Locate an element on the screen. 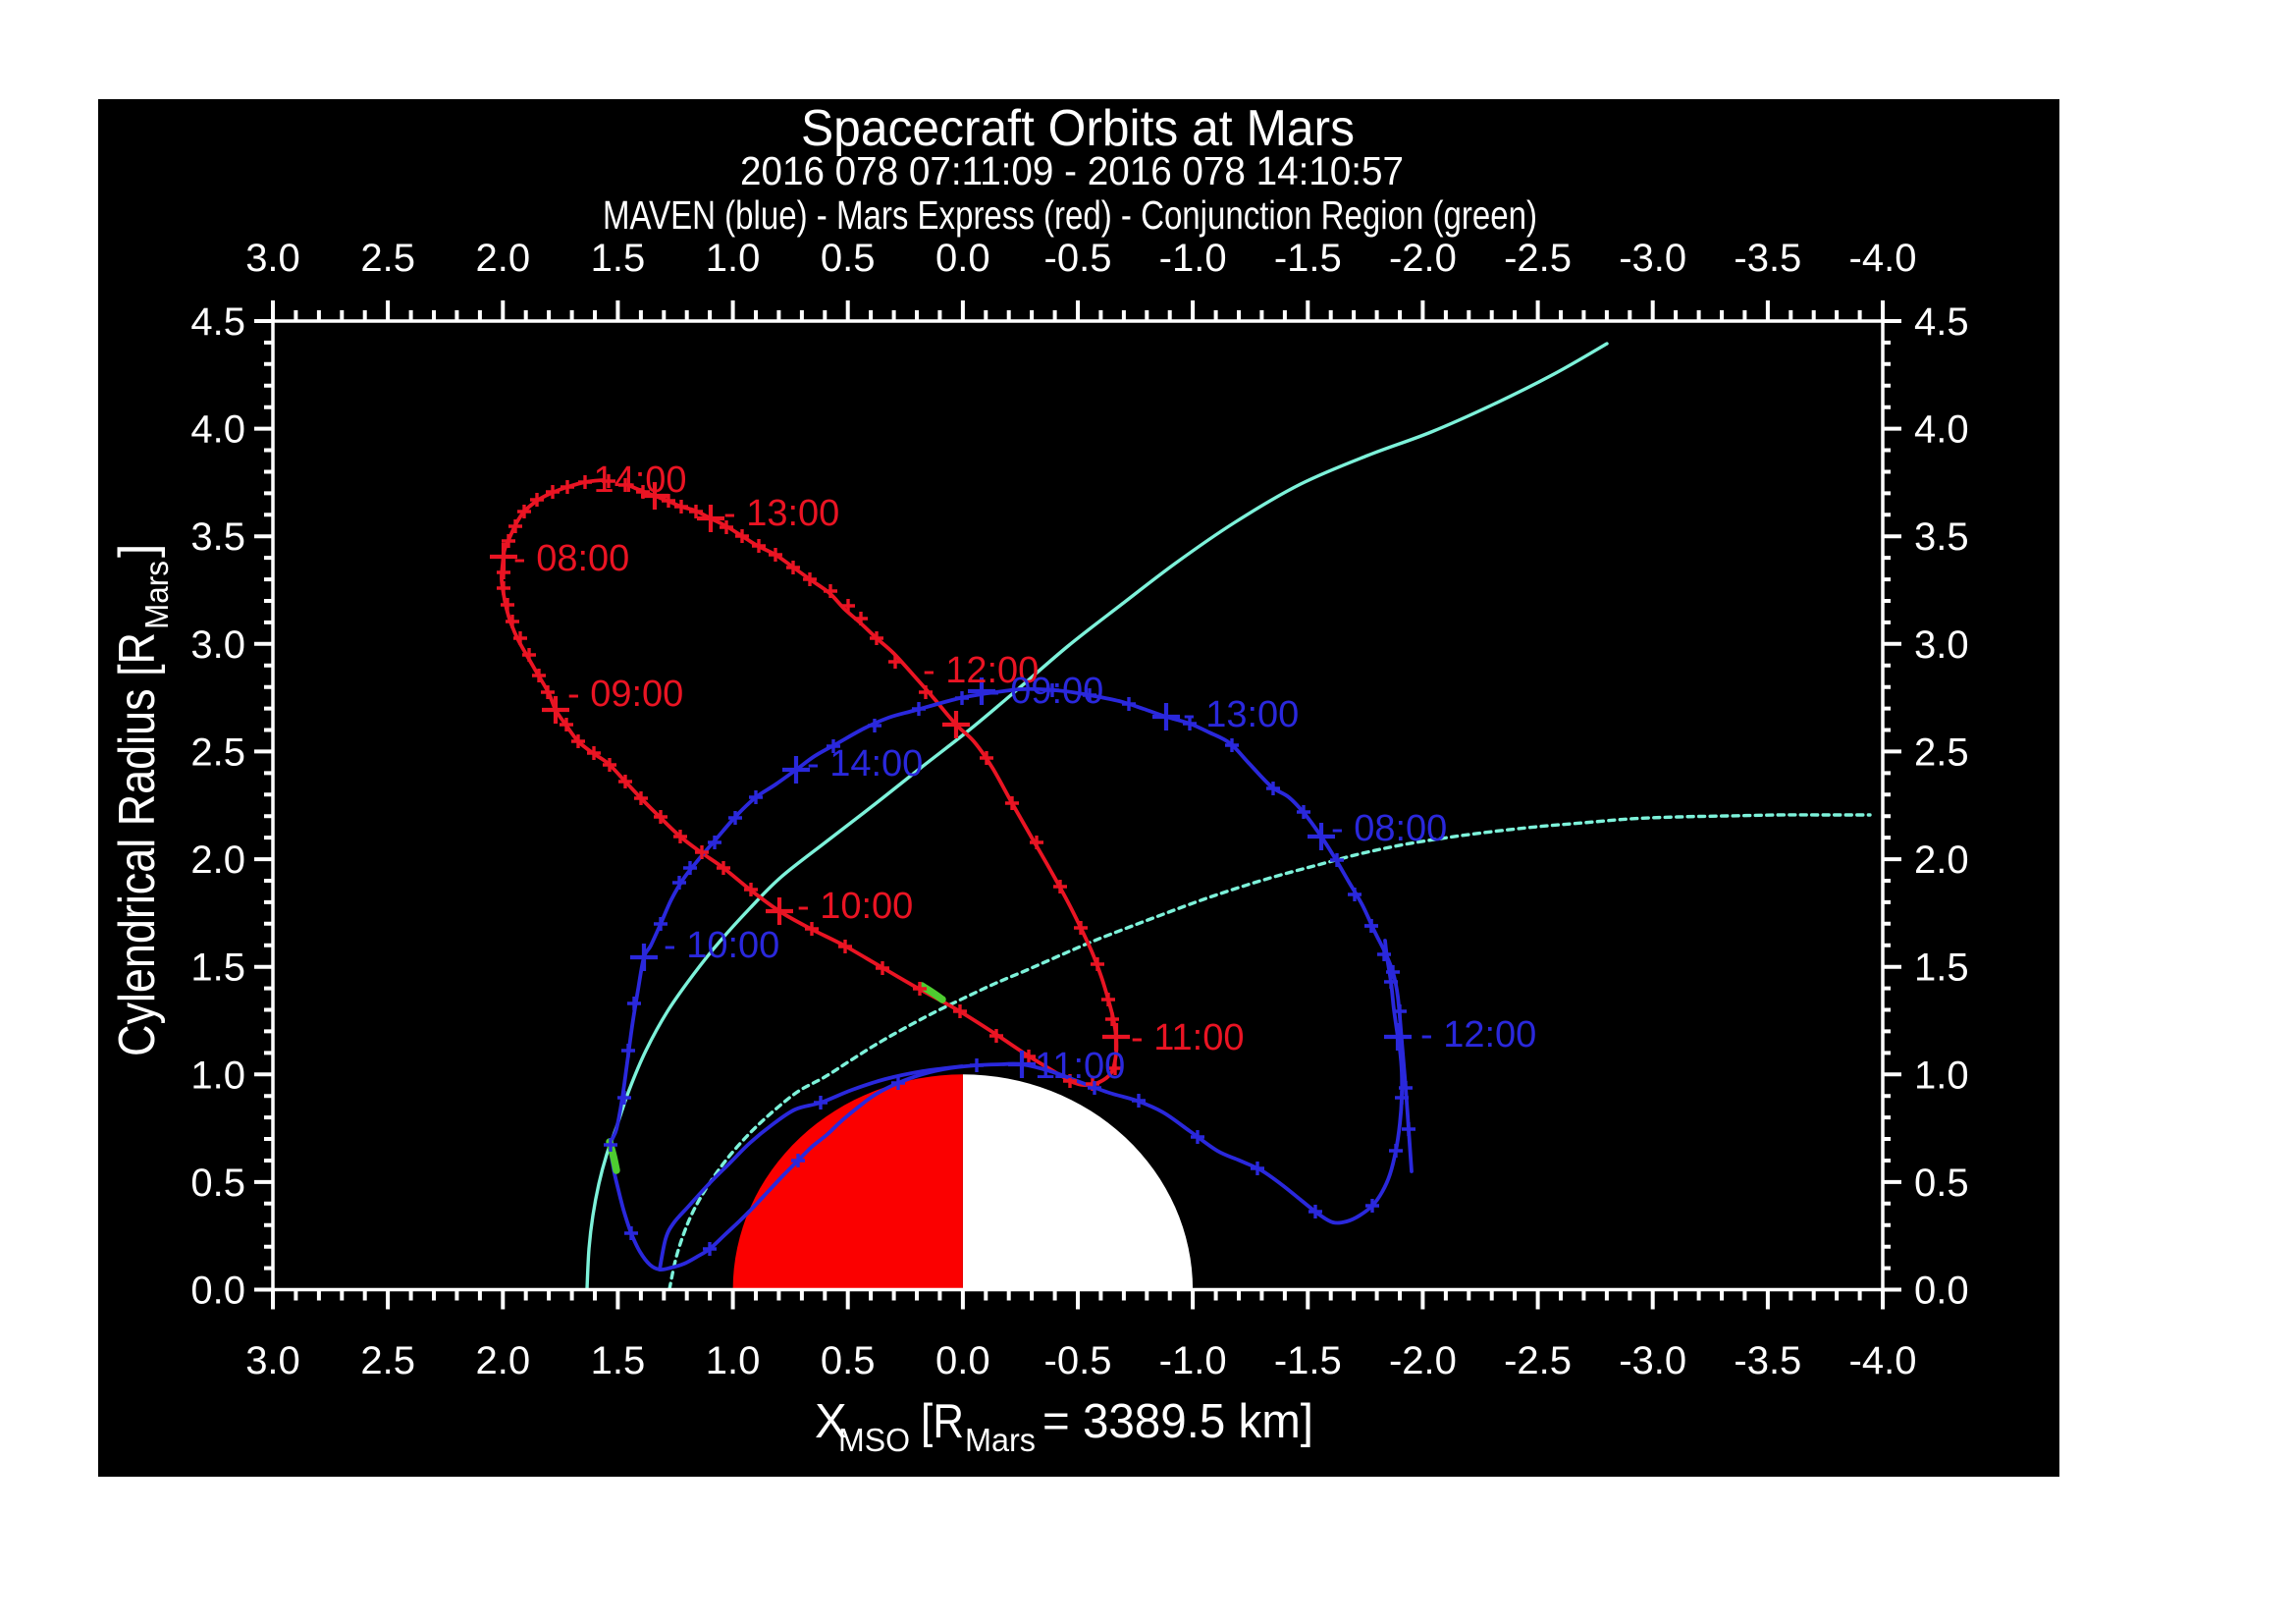 The height and width of the screenshot is (1623, 2296). svg-text: X is located at coordinates (831, 1422).